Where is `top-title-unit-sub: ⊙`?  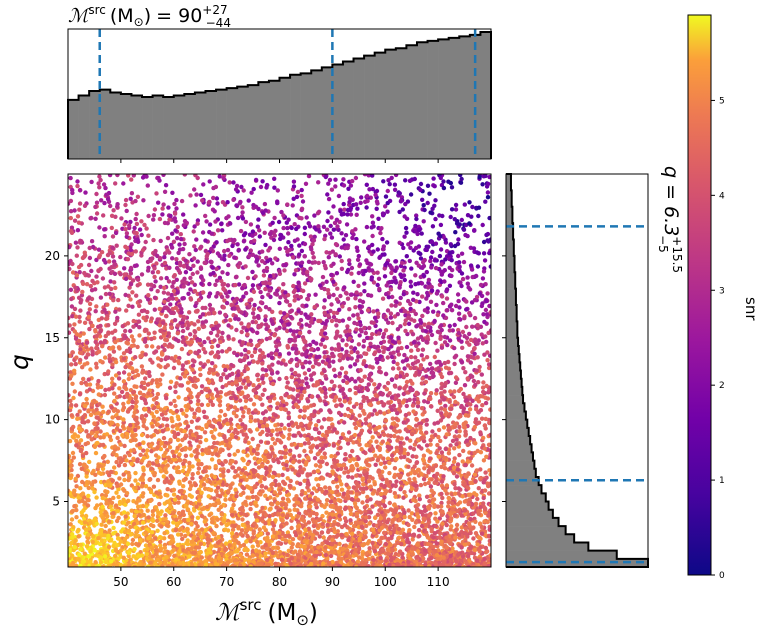 top-title-unit-sub: ⊙ is located at coordinates (139, 22).